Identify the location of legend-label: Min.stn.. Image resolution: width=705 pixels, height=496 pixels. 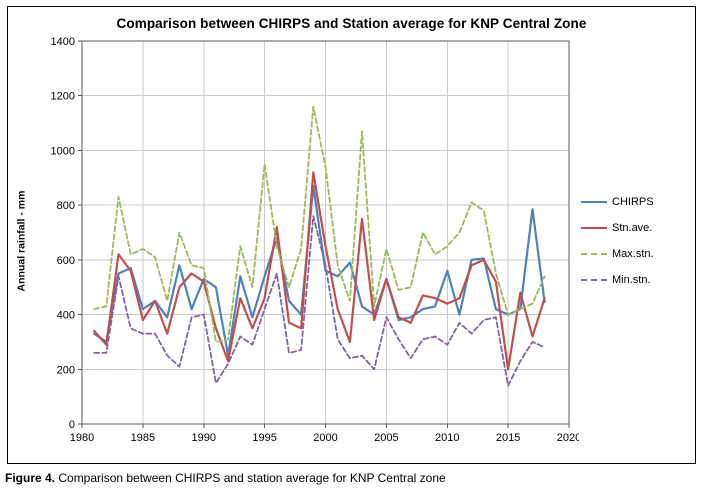
(631, 279).